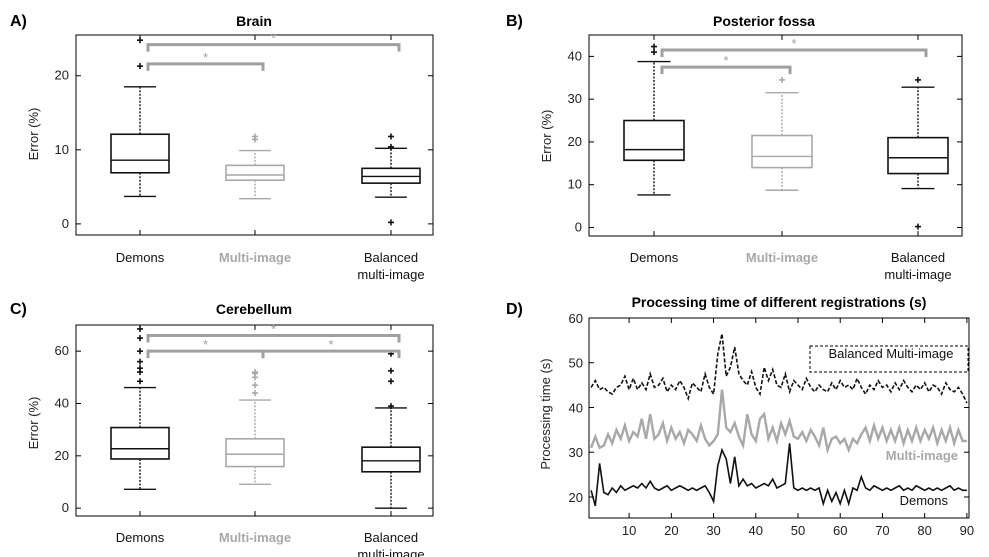 The height and width of the screenshot is (557, 989). What do you see at coordinates (713, 530) in the screenshot?
I see `panel-d-xtick-label: 30` at bounding box center [713, 530].